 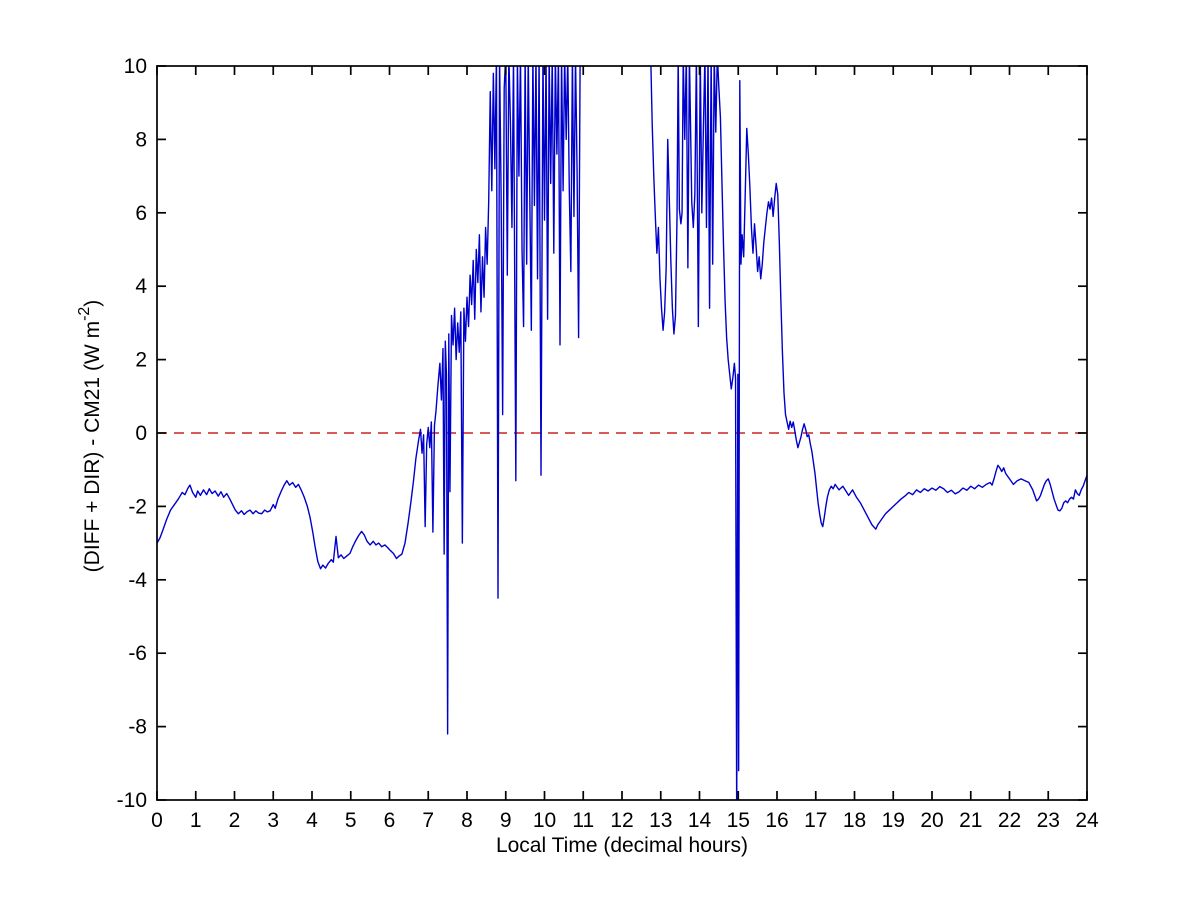 I want to click on x-tick-label: 9, so click(x=506, y=820).